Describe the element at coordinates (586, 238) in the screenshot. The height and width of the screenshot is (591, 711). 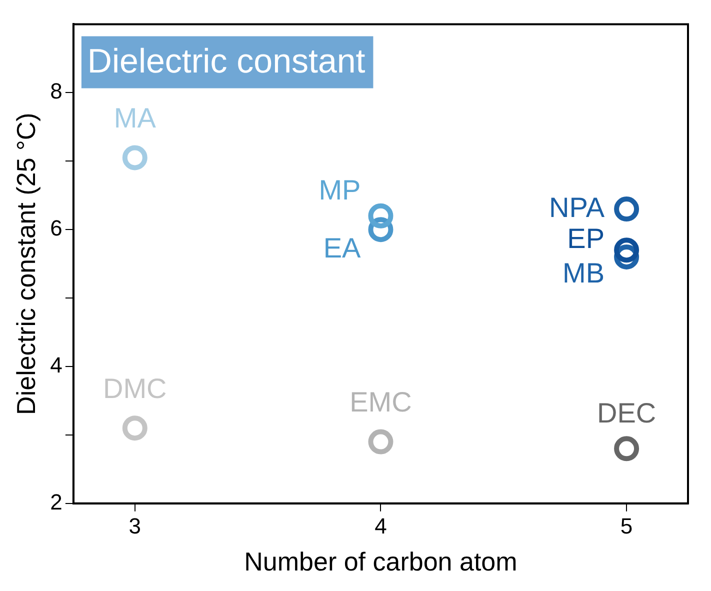
I see `series-label: EP` at that location.